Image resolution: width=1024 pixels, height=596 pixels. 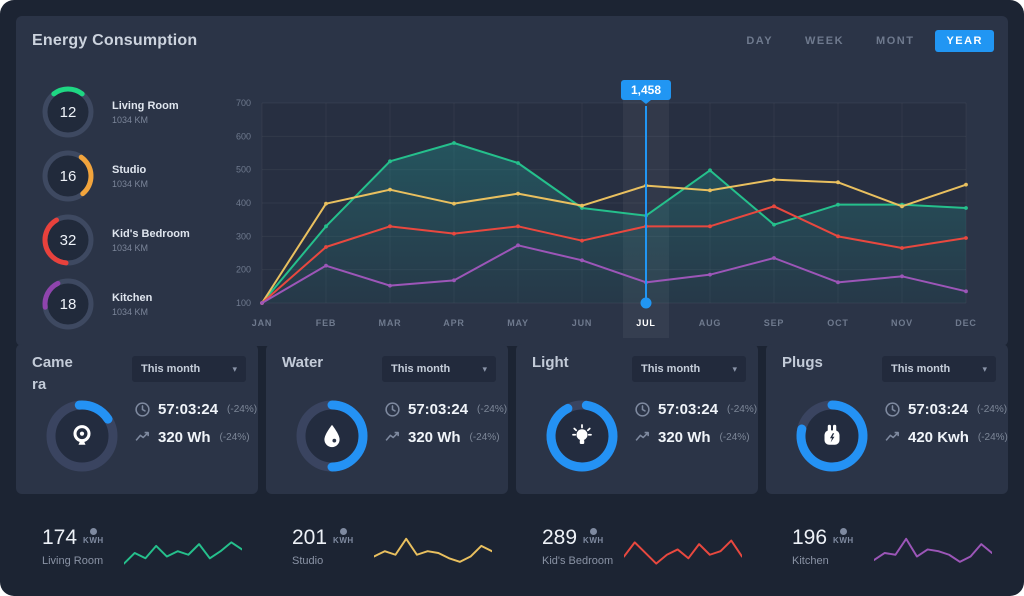 What do you see at coordinates (637, 541) in the screenshot?
I see `kids-bedroom-total: 289 KWH Kid's Bedroom` at bounding box center [637, 541].